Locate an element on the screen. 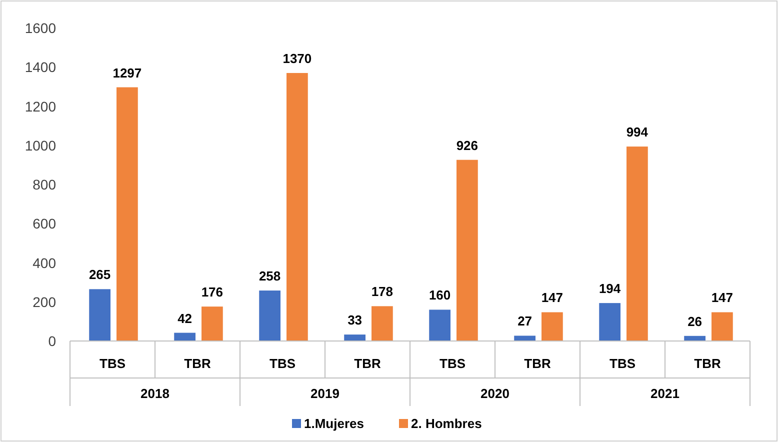 The height and width of the screenshot is (442, 778). data-label: 26 is located at coordinates (695, 321).